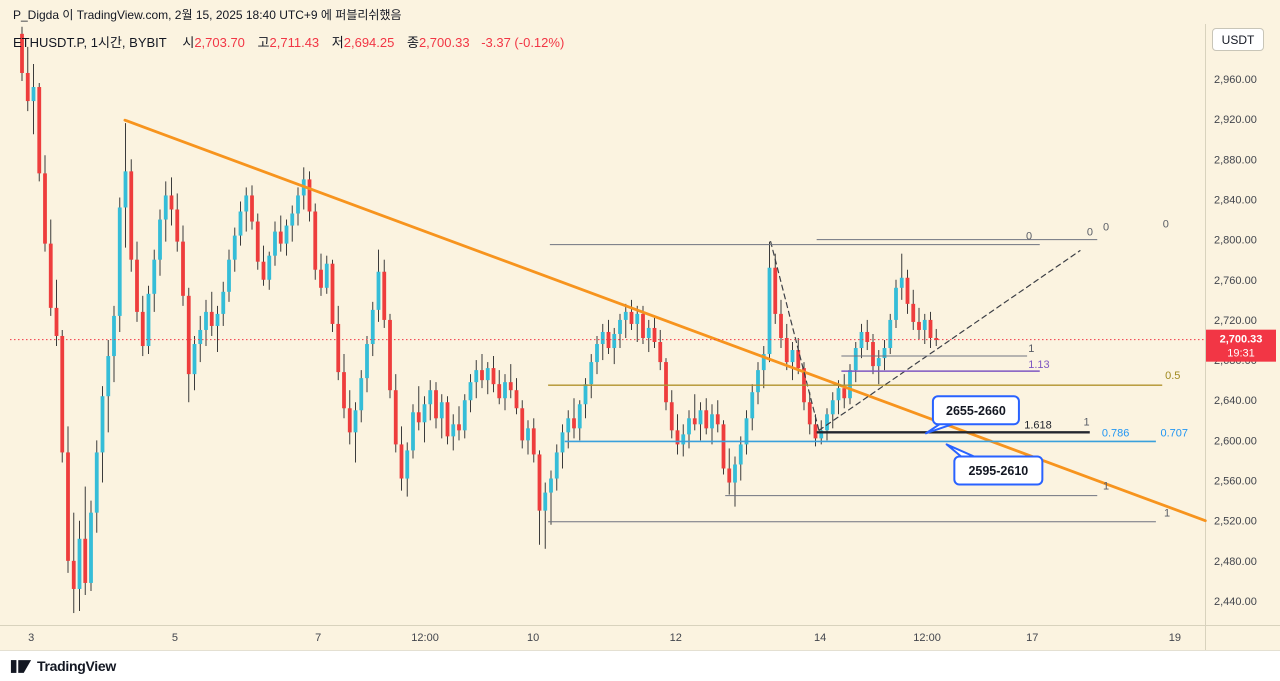  I want to click on price-axis-label: 2,600.00, so click(1235, 441).